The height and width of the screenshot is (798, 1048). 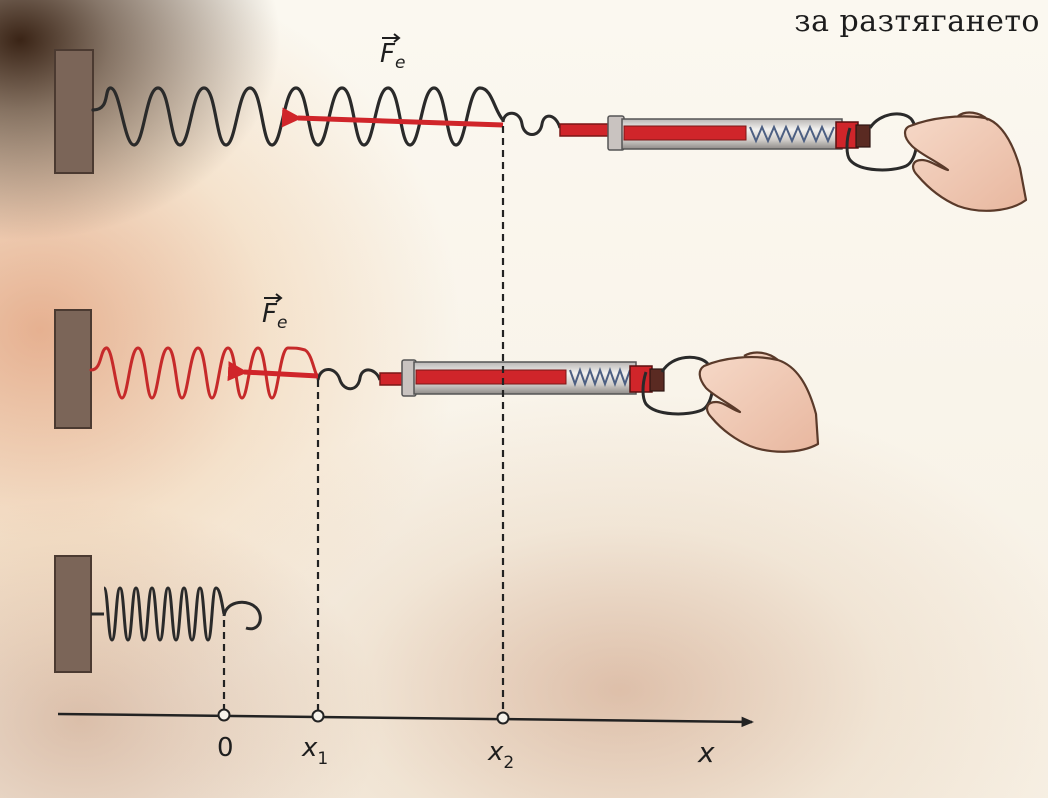 I want to click on tick-label-0: 0, so click(x=225, y=748).